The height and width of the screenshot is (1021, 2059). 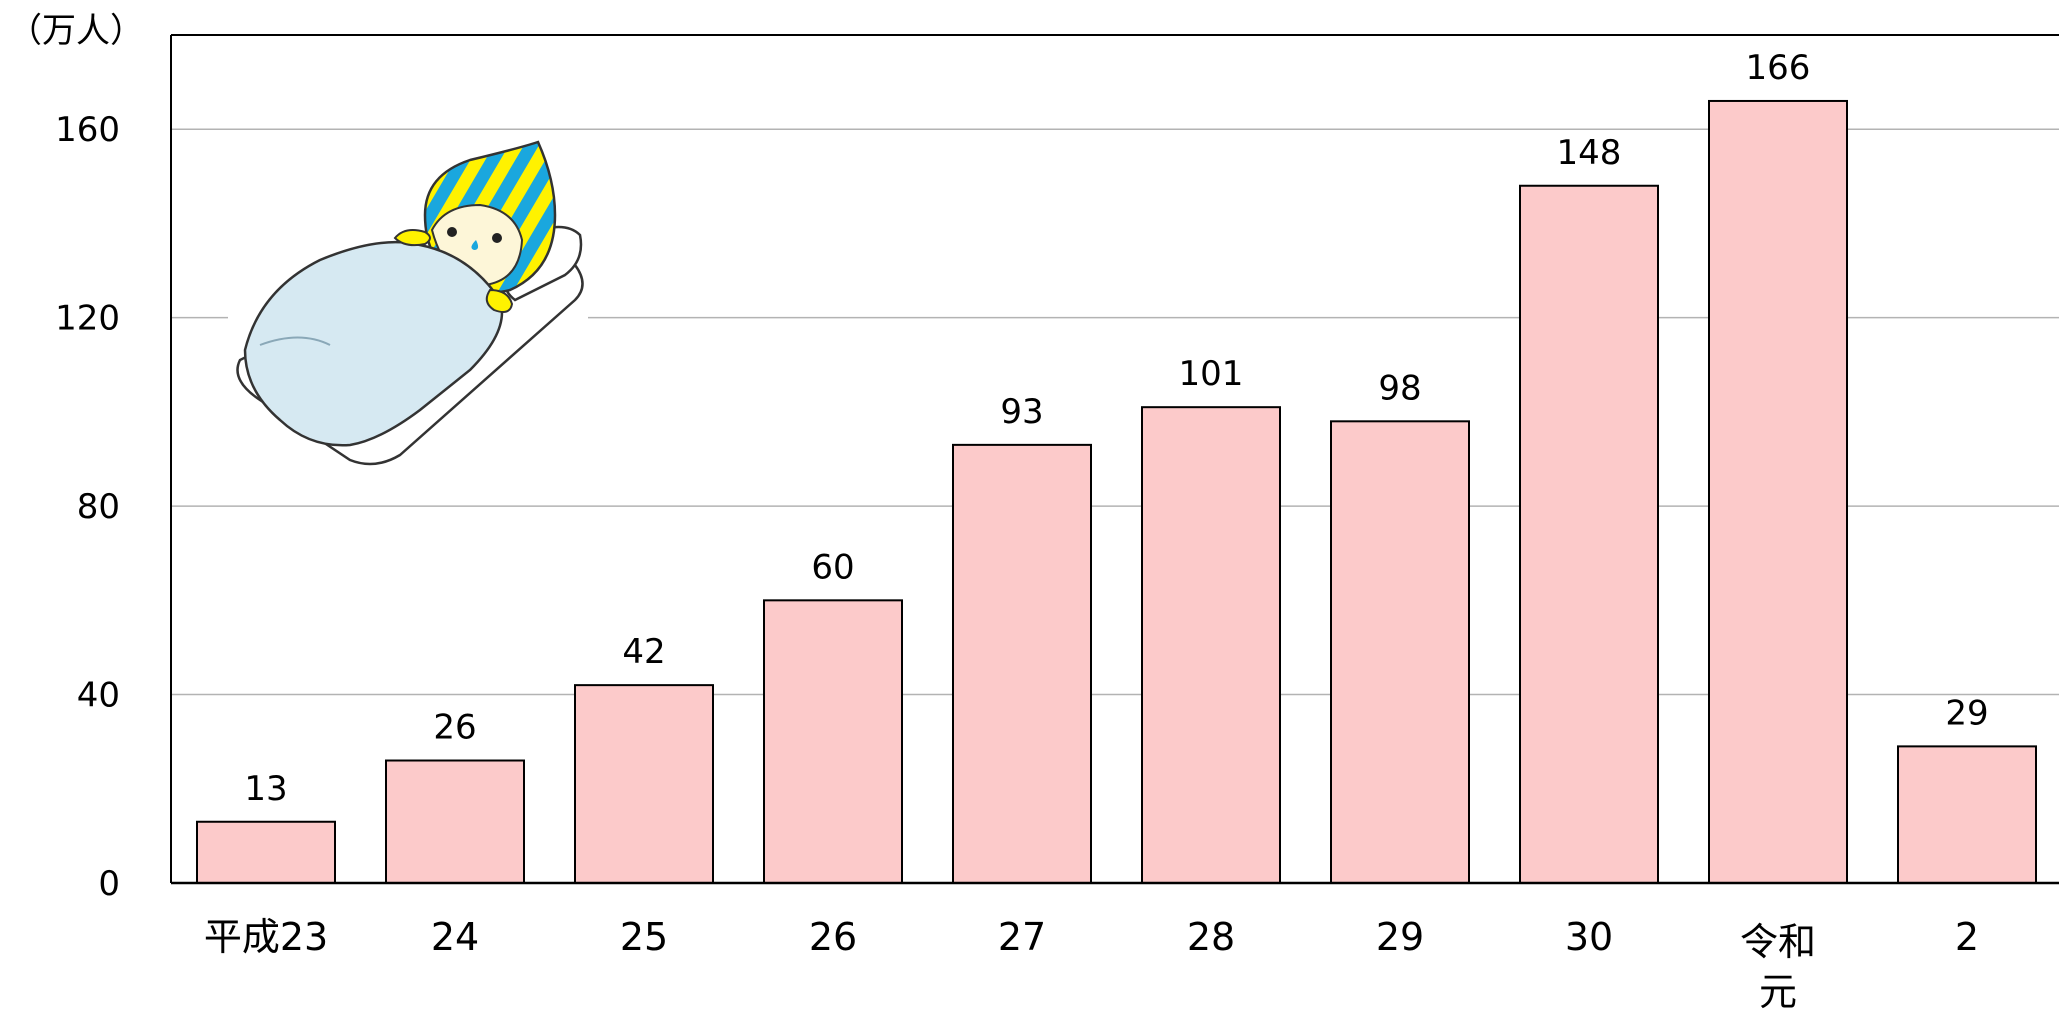 What do you see at coordinates (1021, 412) in the screenshot?
I see `data-label: 93` at bounding box center [1021, 412].